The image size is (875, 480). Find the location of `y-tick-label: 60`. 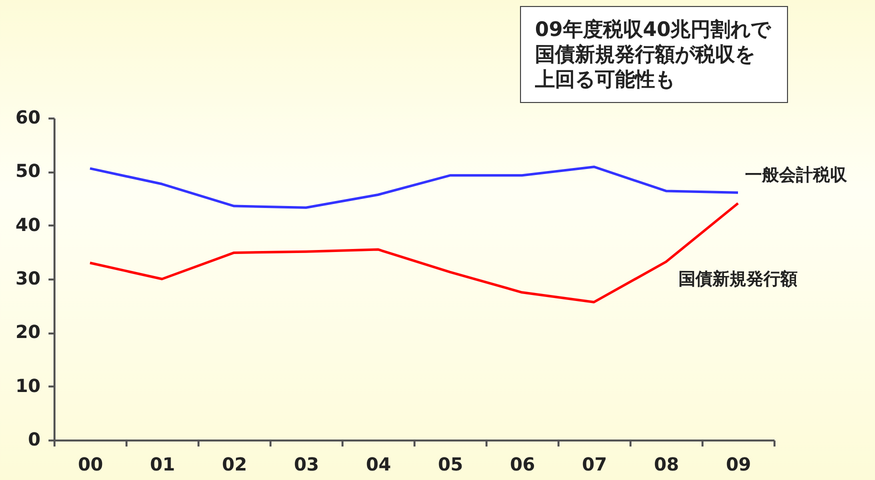

y-tick-label: 60 is located at coordinates (27, 118).